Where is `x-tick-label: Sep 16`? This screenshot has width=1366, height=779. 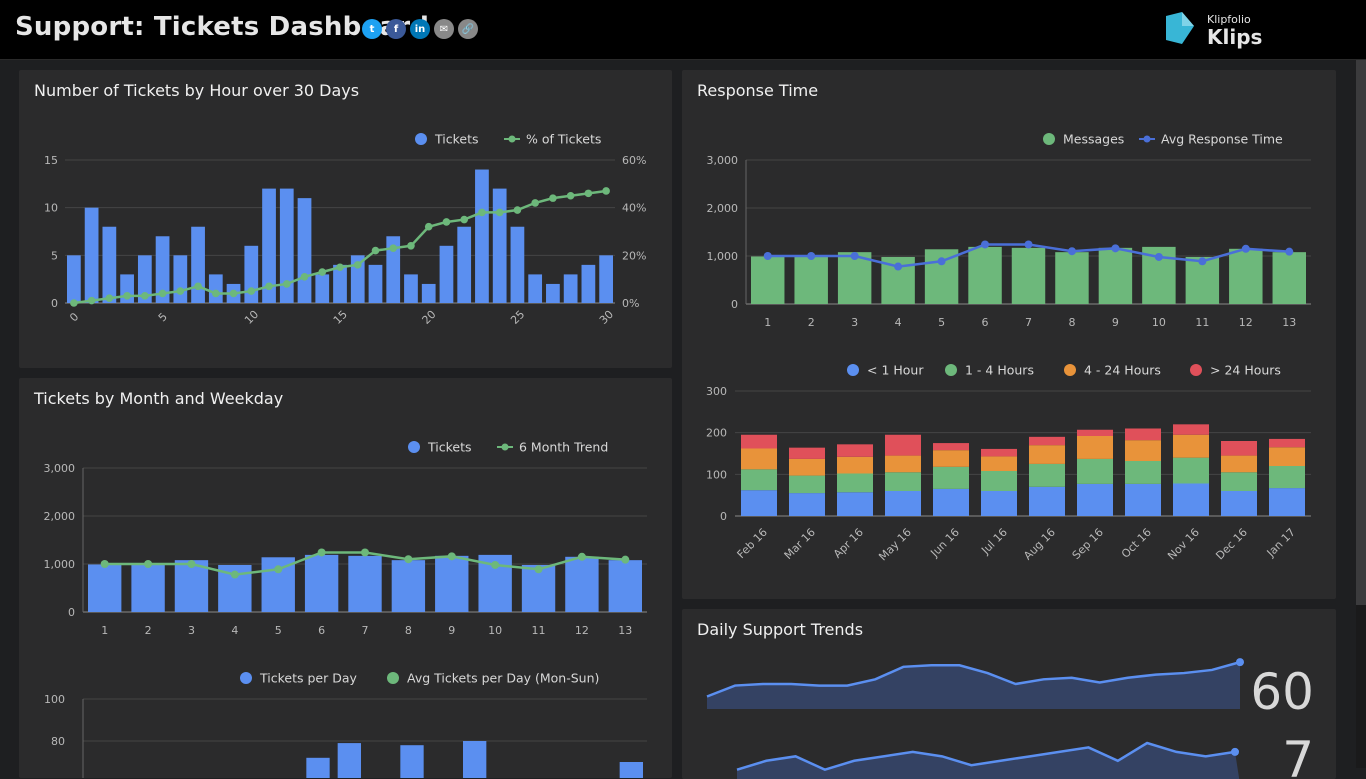 x-tick-label: Sep 16 is located at coordinates (1088, 544).